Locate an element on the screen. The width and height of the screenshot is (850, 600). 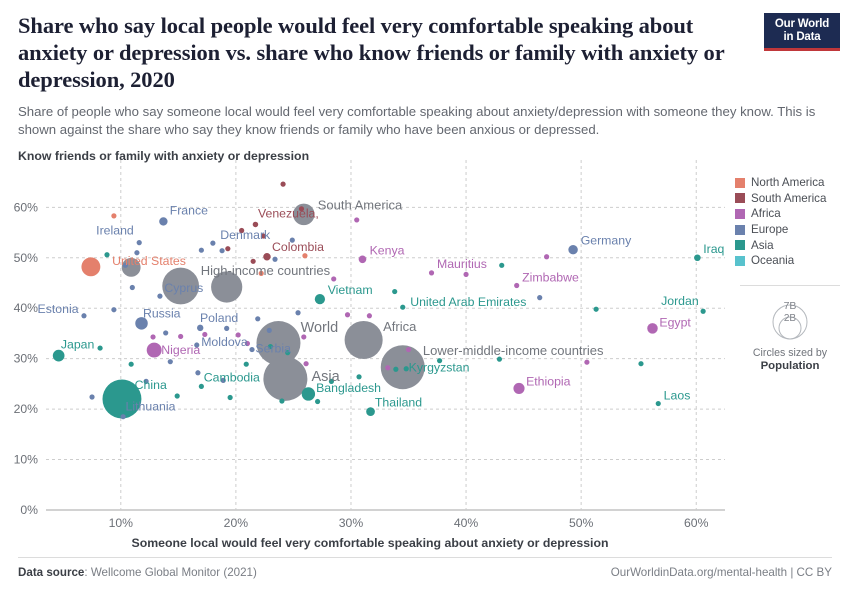
data-point-serbia is located at coordinates (252, 349).